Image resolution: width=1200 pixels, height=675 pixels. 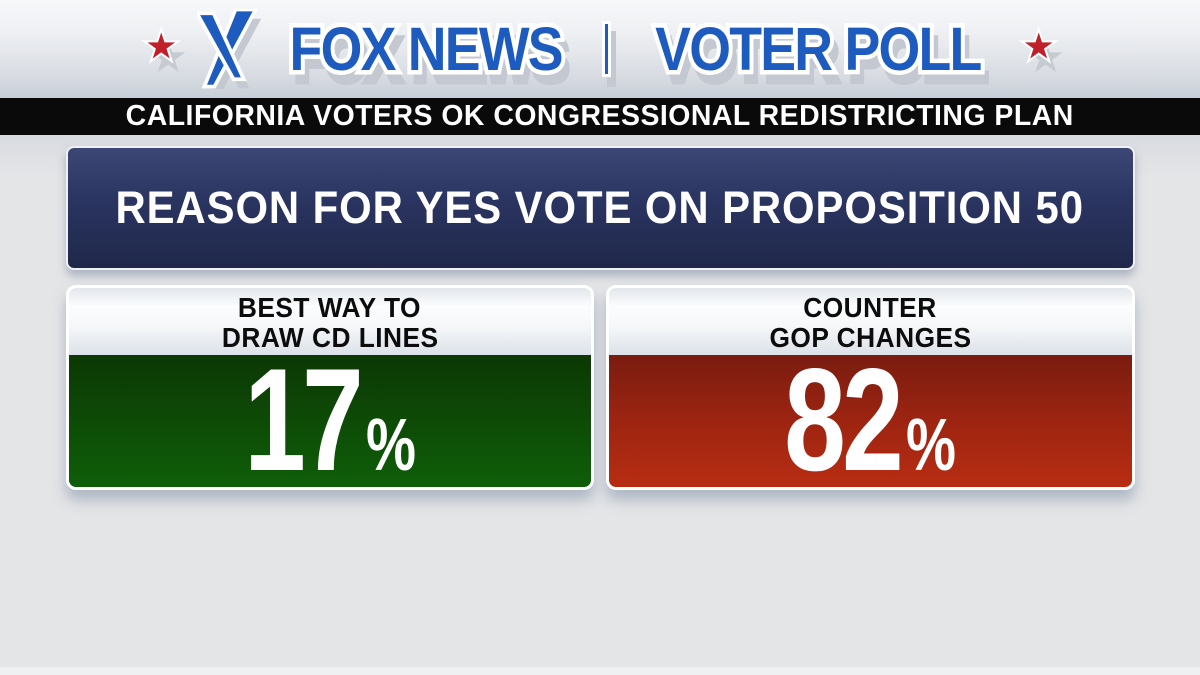 I want to click on bottom-edge-strip, so click(x=600, y=671).